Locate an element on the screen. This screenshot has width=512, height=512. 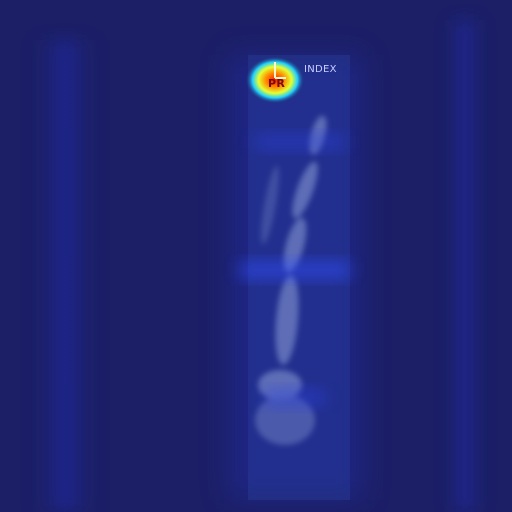
finger-bones is located at coordinates (291, 280).